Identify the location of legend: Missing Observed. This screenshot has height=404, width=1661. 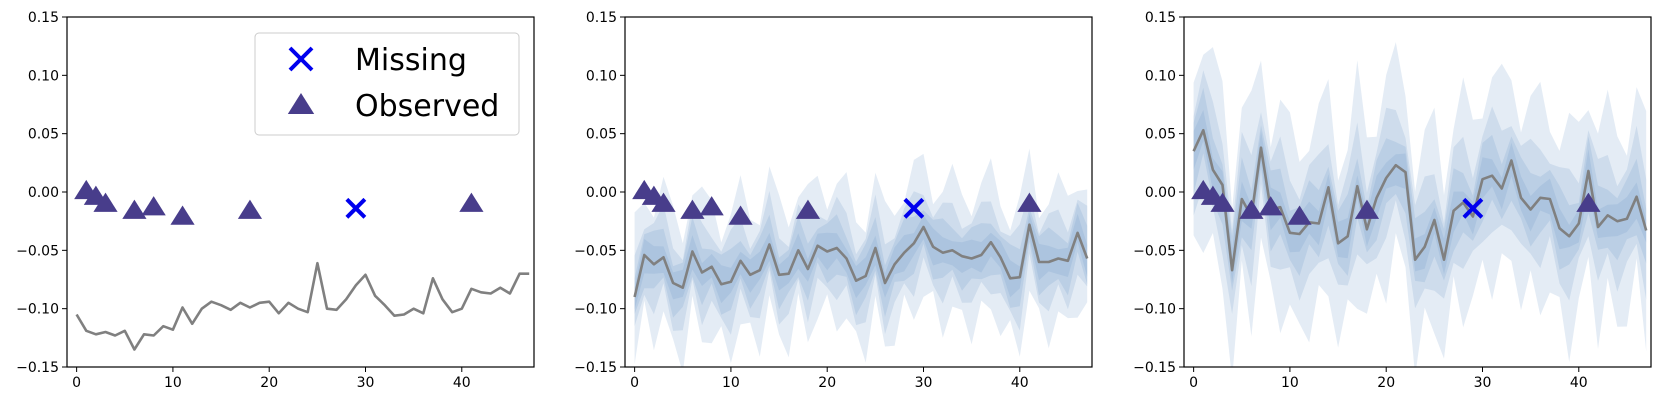
(387, 84).